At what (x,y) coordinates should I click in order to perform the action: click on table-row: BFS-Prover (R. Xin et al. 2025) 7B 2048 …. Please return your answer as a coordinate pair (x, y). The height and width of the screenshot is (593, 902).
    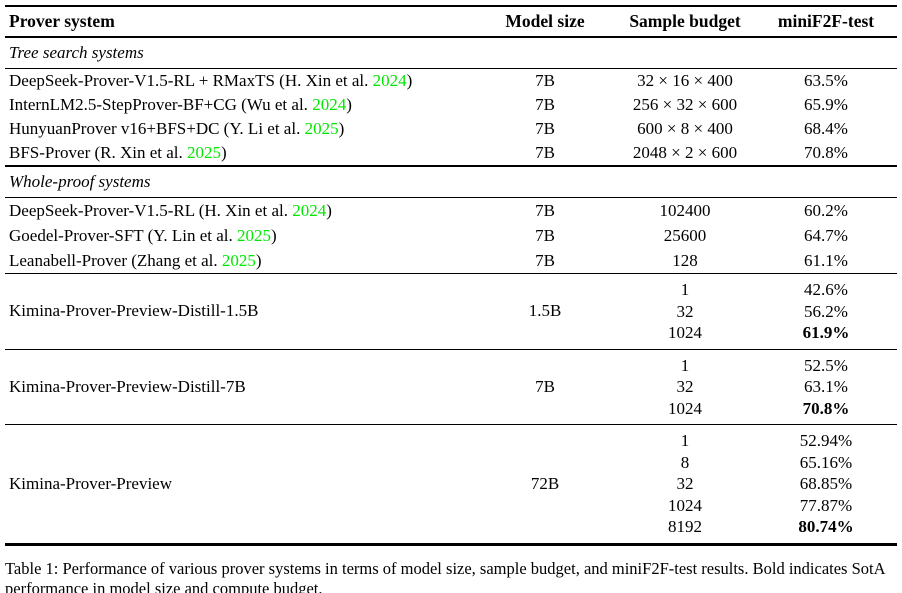
    Looking at the image, I should click on (451, 154).